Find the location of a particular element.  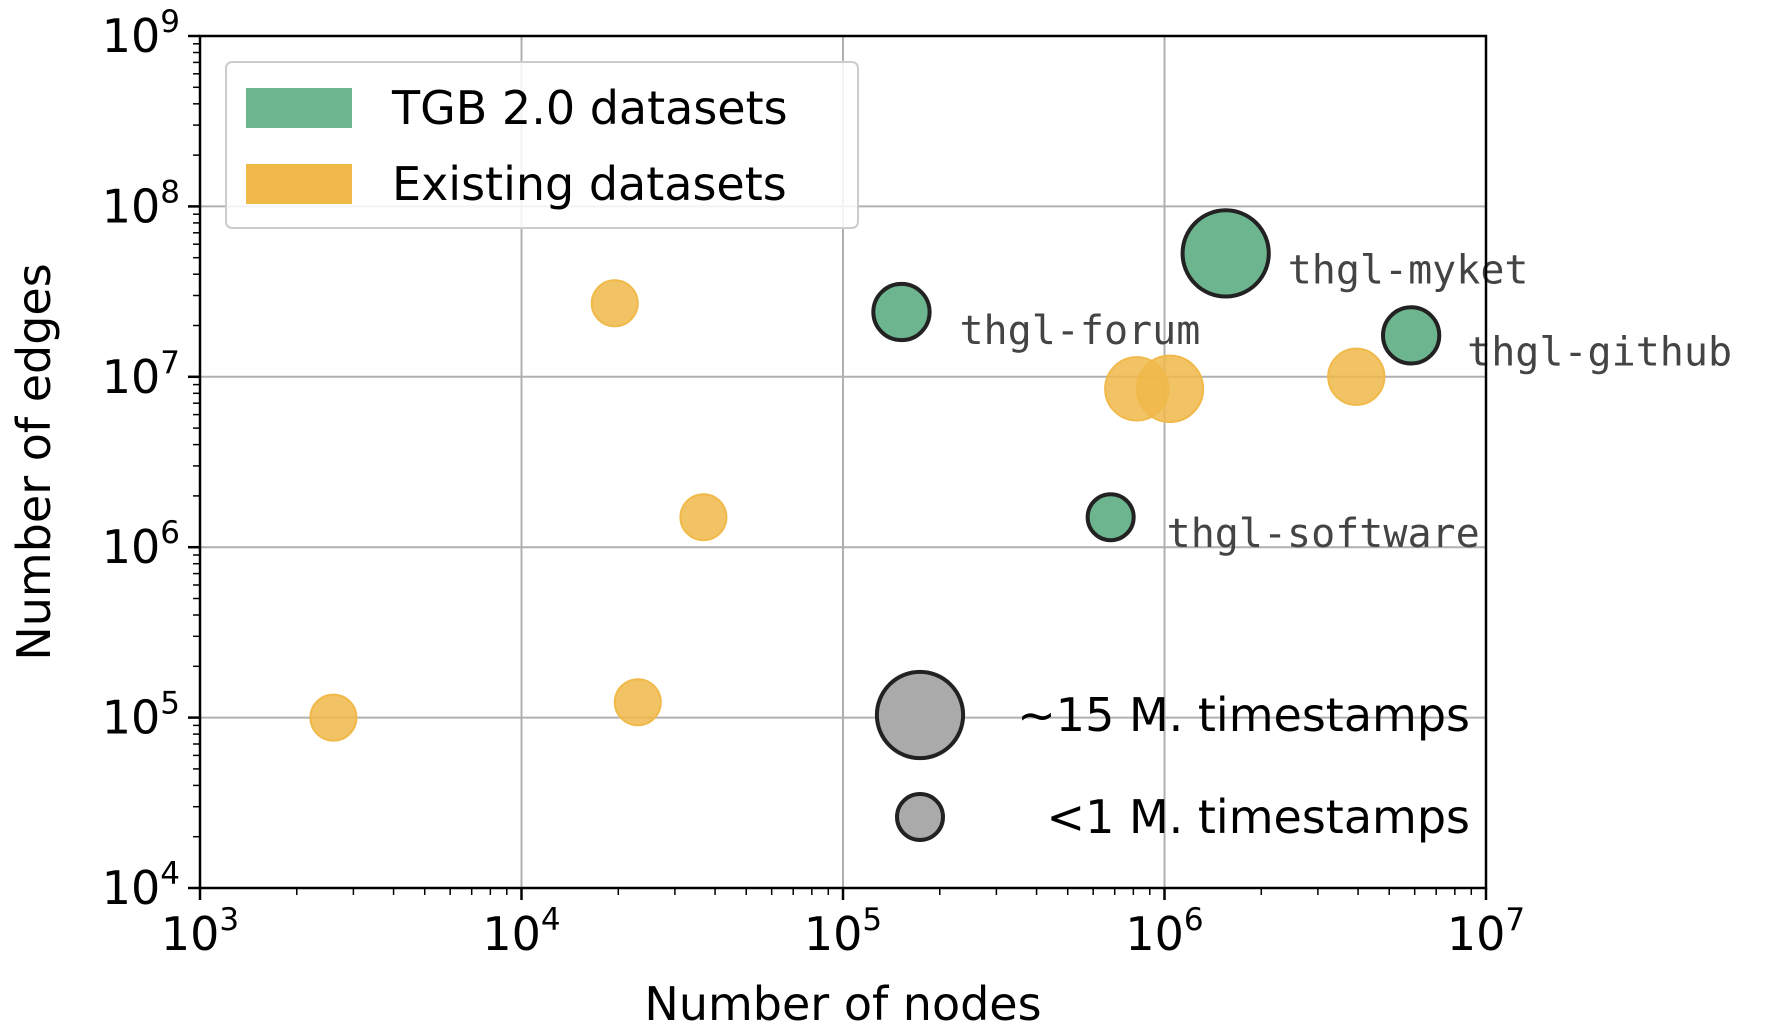

y-tick-label: 108 is located at coordinates (141, 203).